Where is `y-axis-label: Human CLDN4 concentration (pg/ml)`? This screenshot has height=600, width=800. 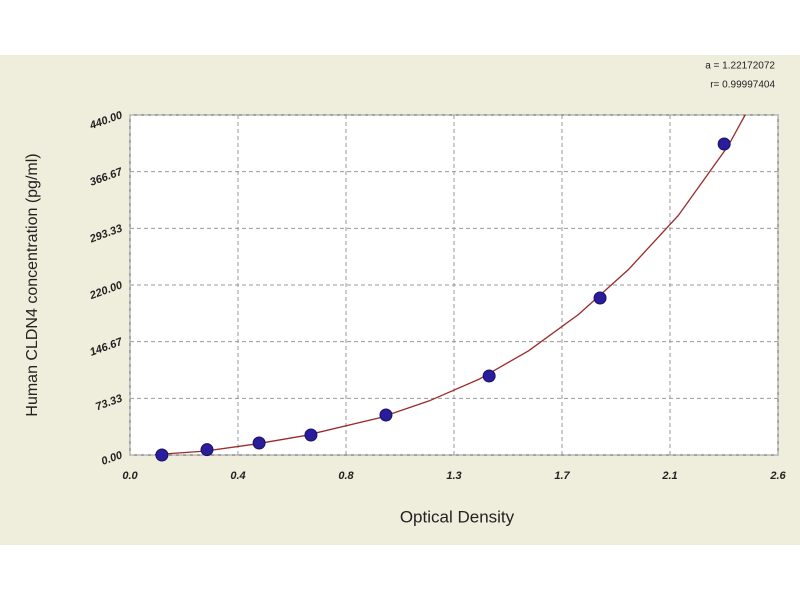 y-axis-label: Human CLDN4 concentration (pg/ml) is located at coordinates (32, 284).